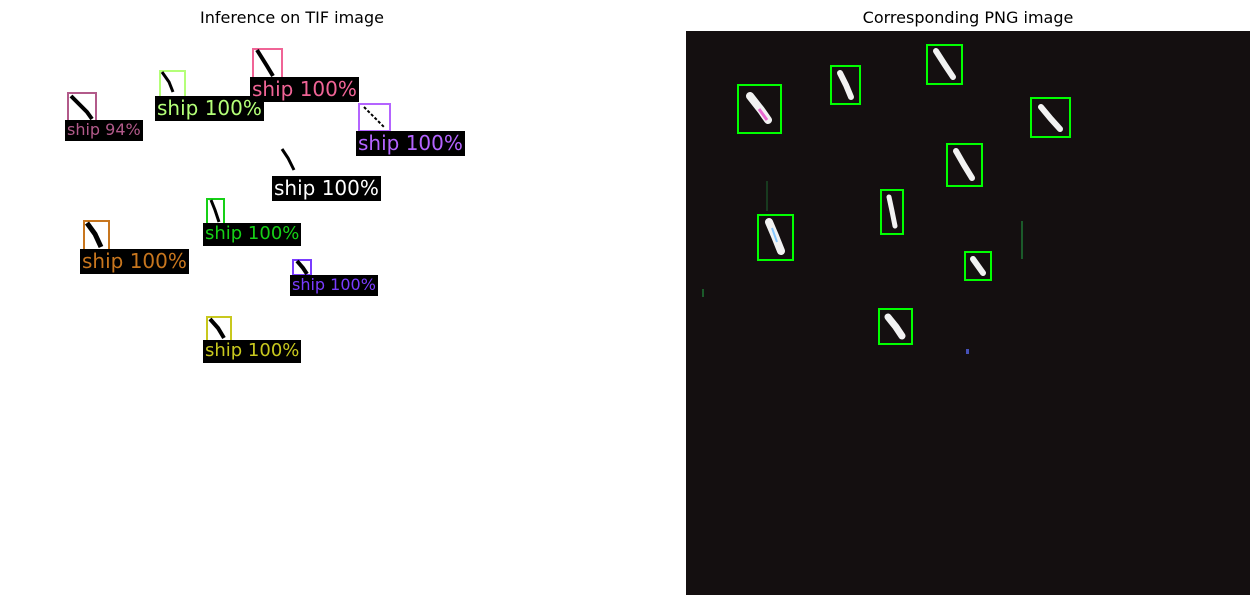 This screenshot has height=605, width=1259. I want to click on detection-label: ship 94%, so click(104, 130).